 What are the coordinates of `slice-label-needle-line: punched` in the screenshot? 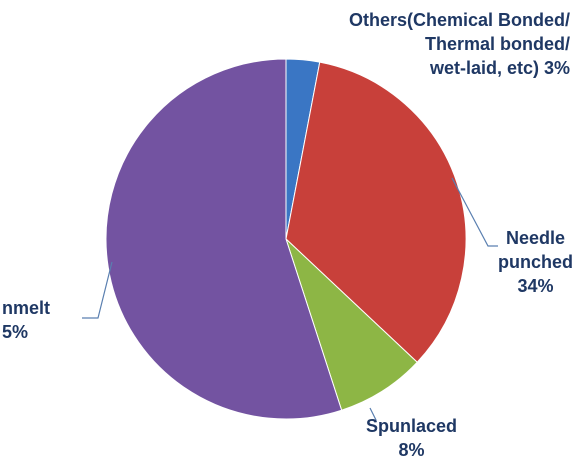 It's located at (535, 262).